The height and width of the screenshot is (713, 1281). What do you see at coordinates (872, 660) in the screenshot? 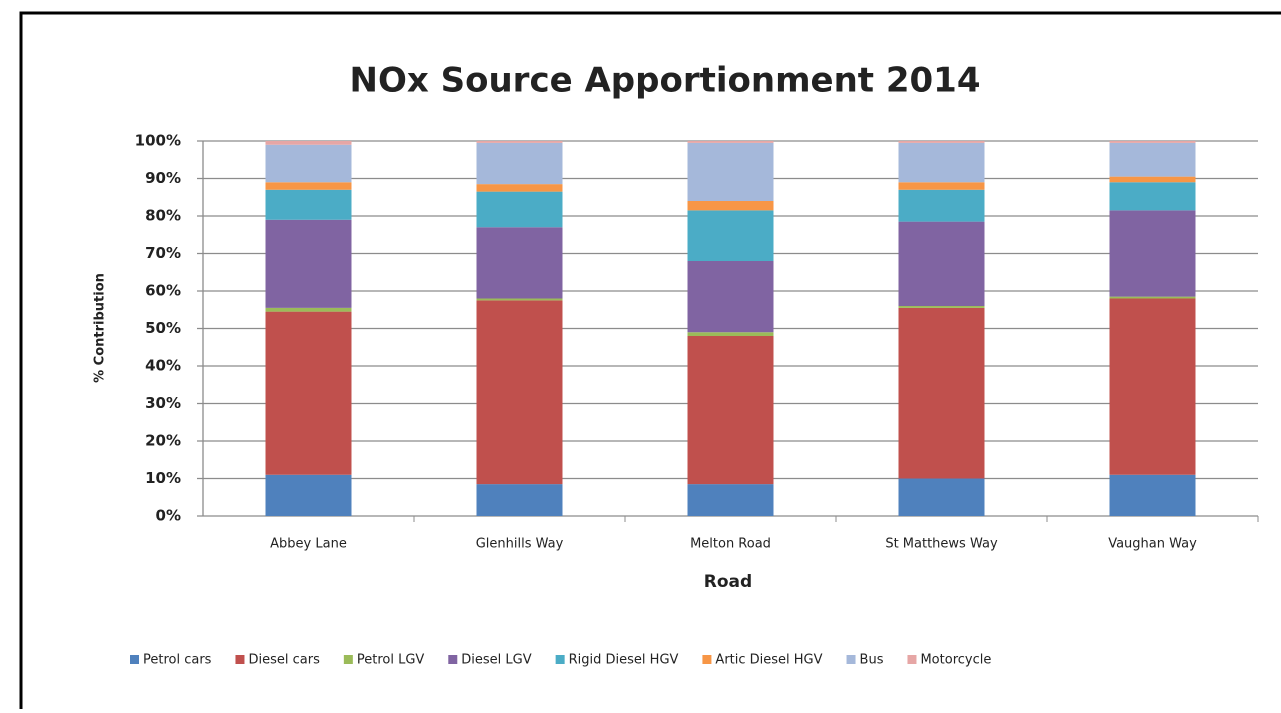
I see `legend-label: Bus` at bounding box center [872, 660].